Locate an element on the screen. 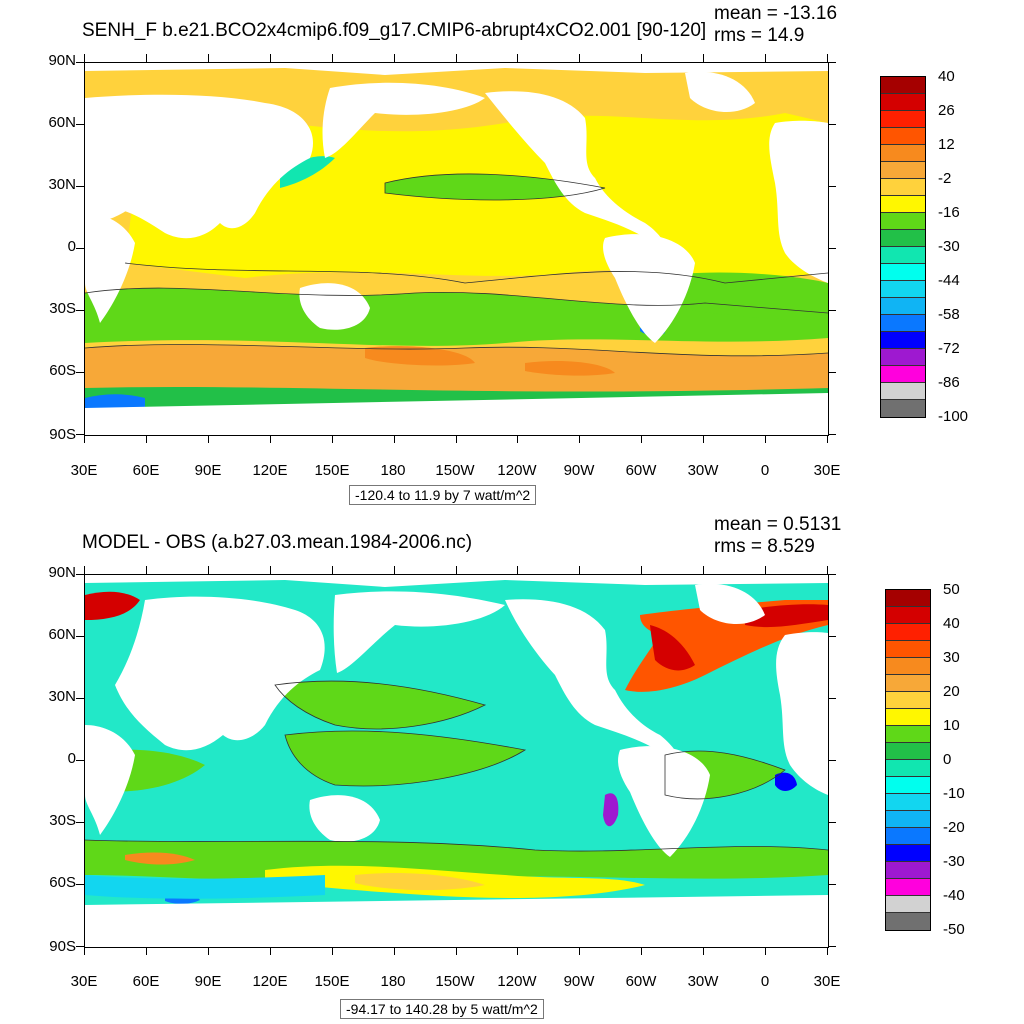 This screenshot has width=1024, height=1024. colorbar-label: -86 is located at coordinates (949, 382).